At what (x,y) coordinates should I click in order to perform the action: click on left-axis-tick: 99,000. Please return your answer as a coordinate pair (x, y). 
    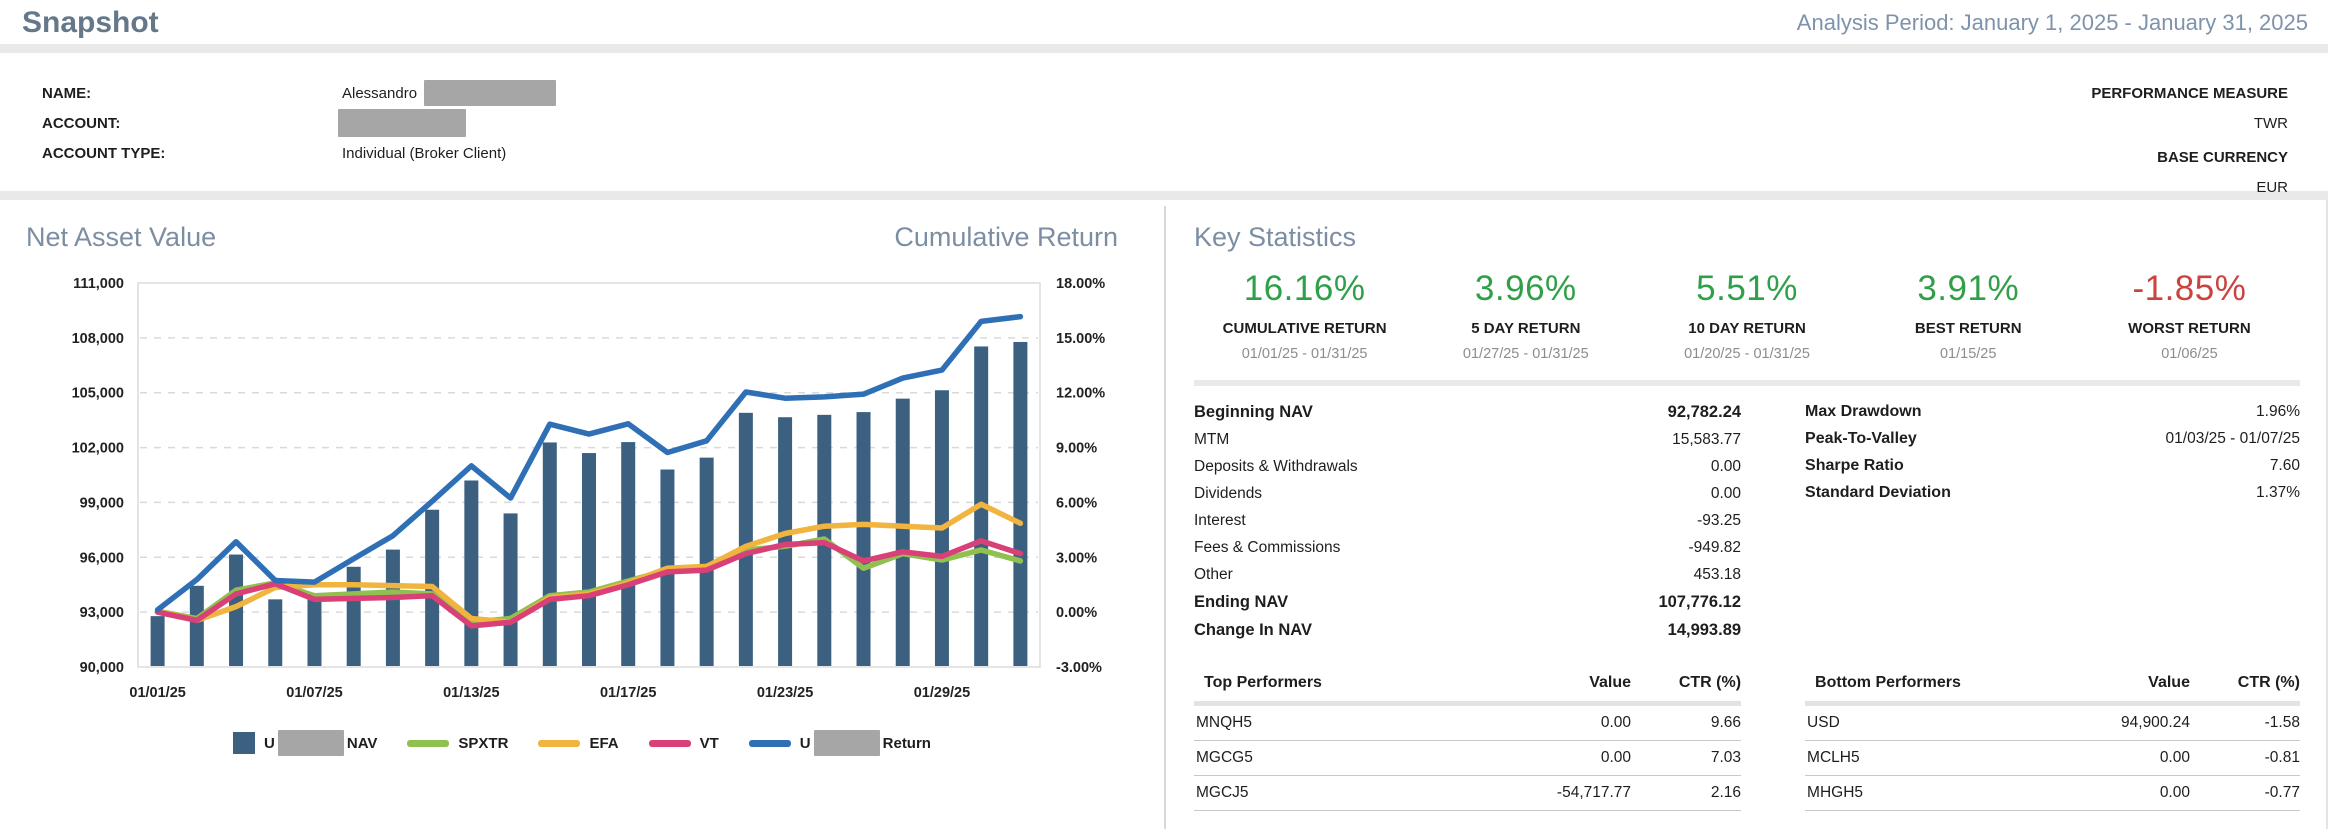
    Looking at the image, I should click on (102, 503).